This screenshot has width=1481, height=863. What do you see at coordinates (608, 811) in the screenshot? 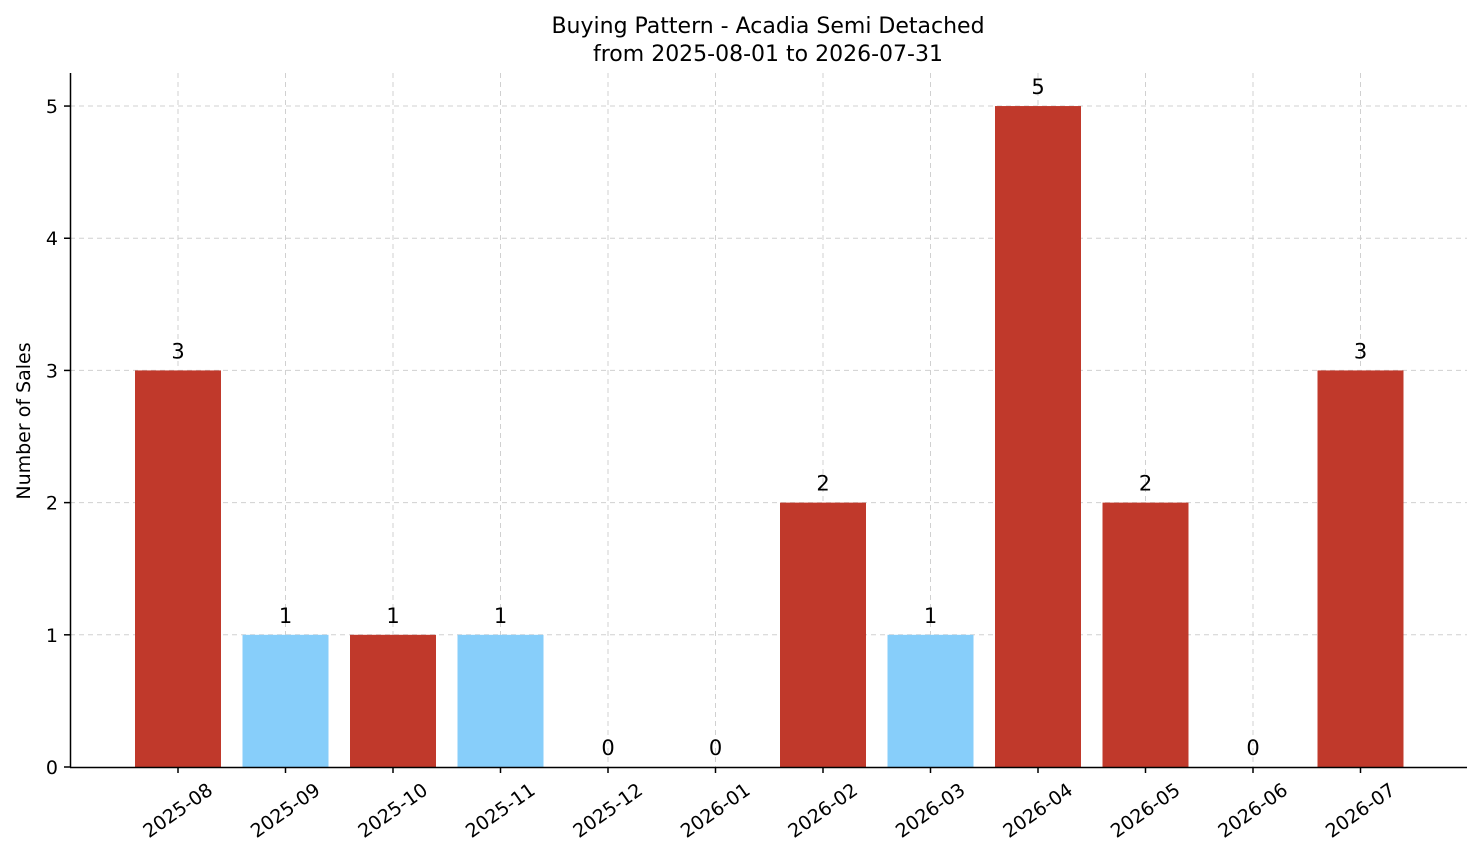
I see `x-tick-label: 2025-12` at bounding box center [608, 811].